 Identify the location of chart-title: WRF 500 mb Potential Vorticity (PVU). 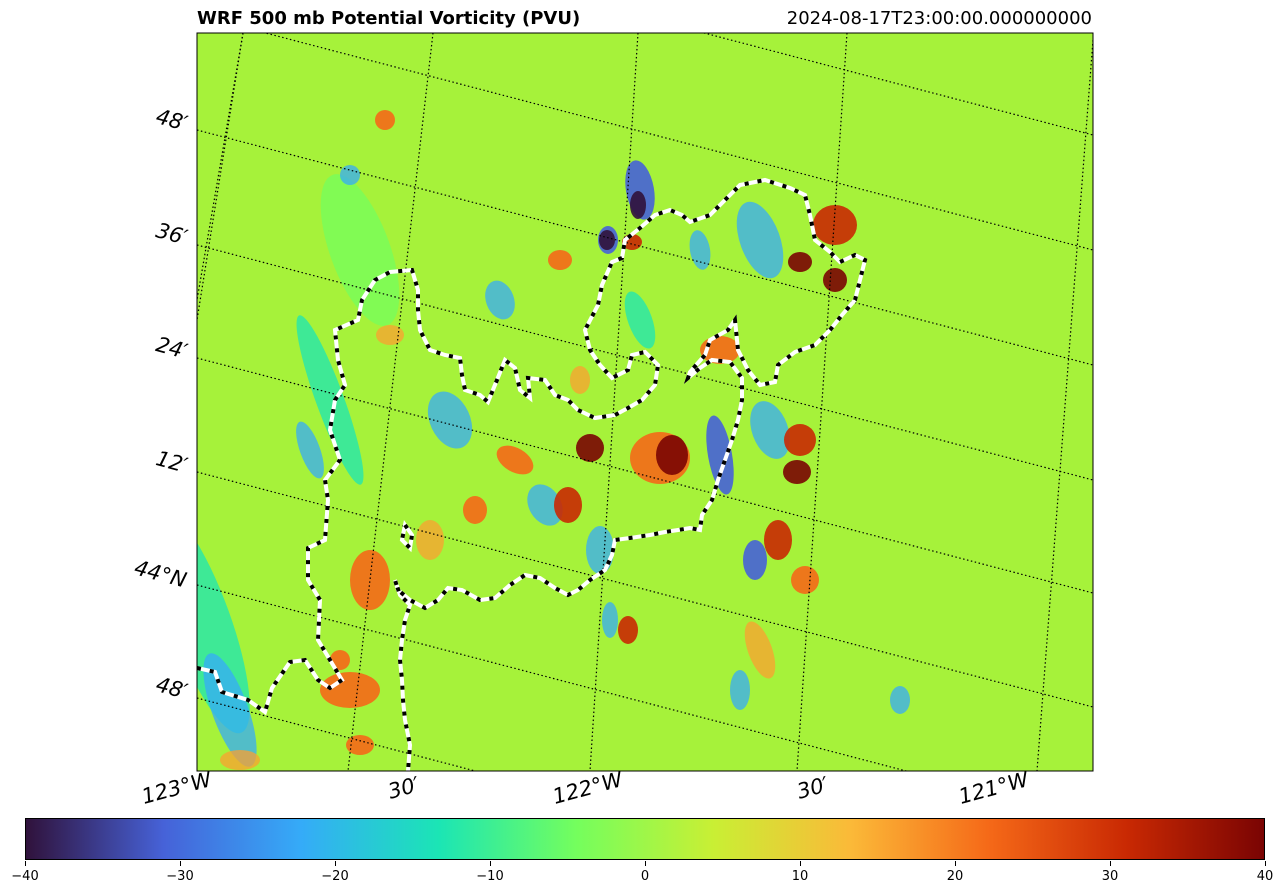
(389, 18).